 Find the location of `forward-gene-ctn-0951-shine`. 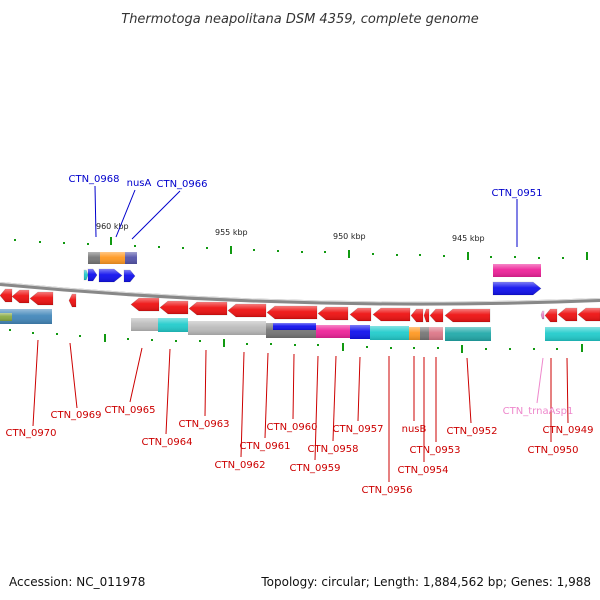

forward-gene-ctn-0951-shine is located at coordinates (517, 288).